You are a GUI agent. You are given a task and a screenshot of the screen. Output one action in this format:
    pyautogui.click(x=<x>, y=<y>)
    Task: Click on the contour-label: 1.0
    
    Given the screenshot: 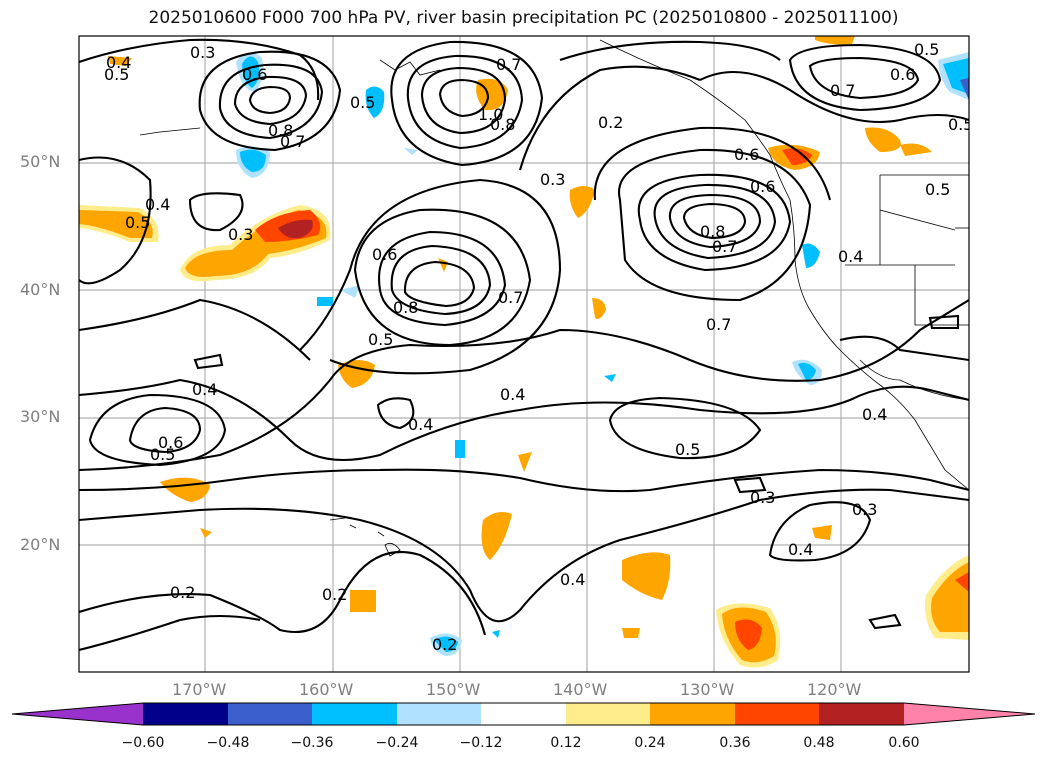 What is the action you would take?
    pyautogui.click(x=490, y=114)
    